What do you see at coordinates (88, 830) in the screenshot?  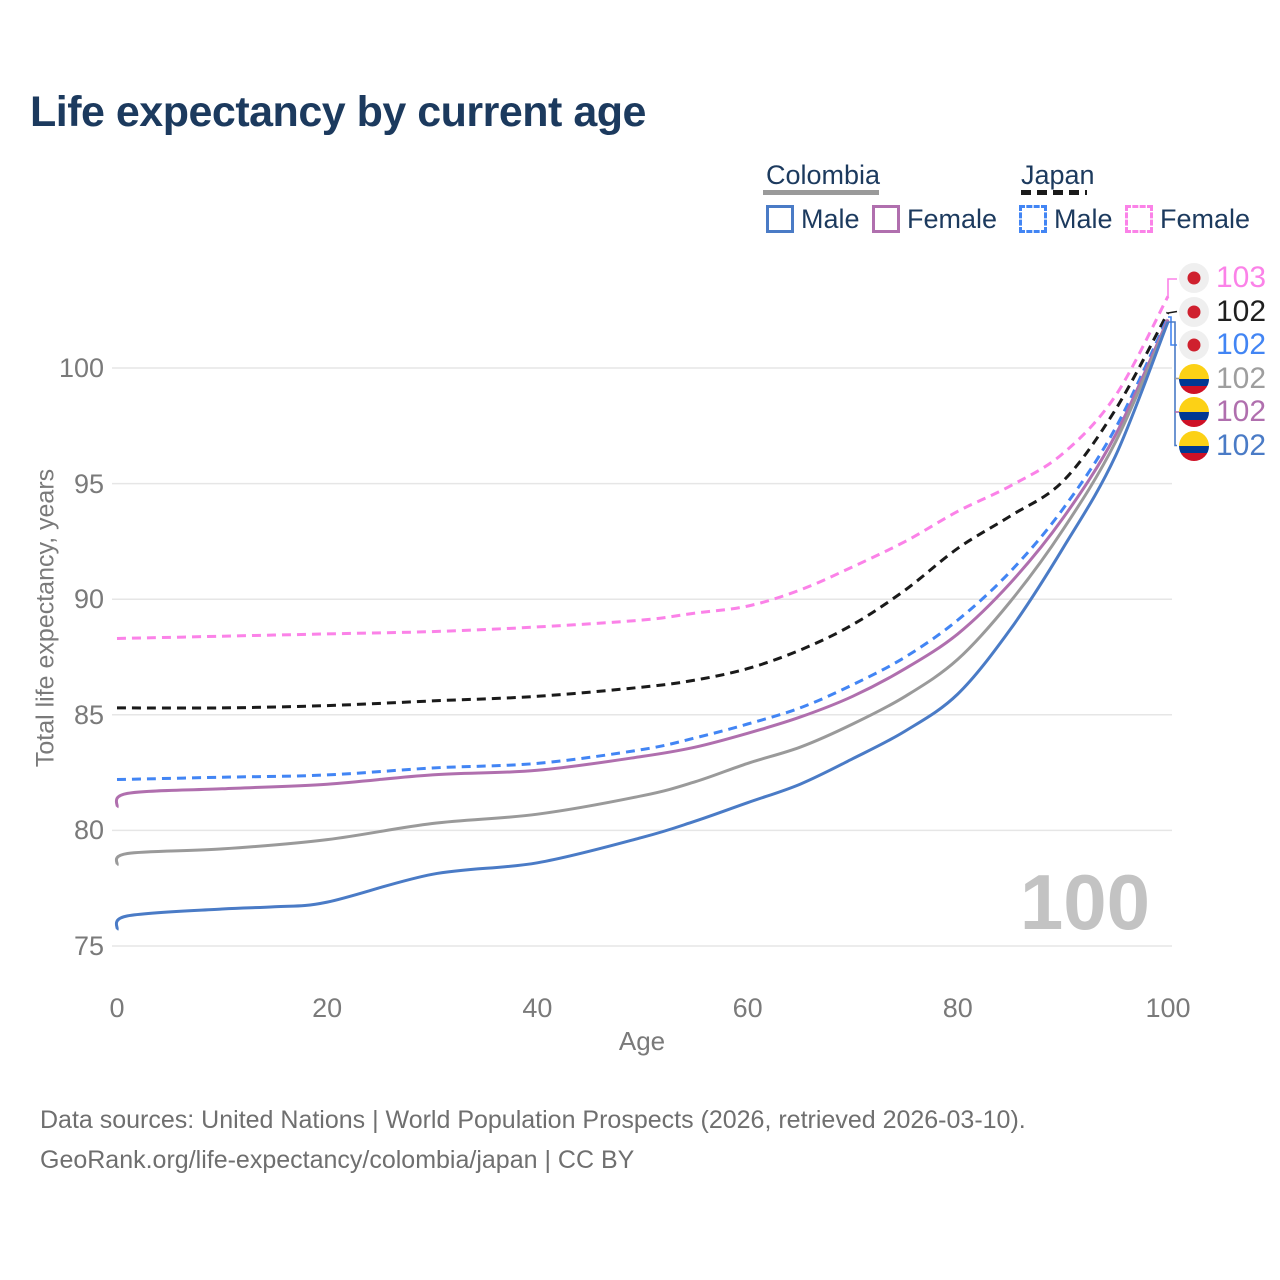 I see `y-tick-label: 80` at bounding box center [88, 830].